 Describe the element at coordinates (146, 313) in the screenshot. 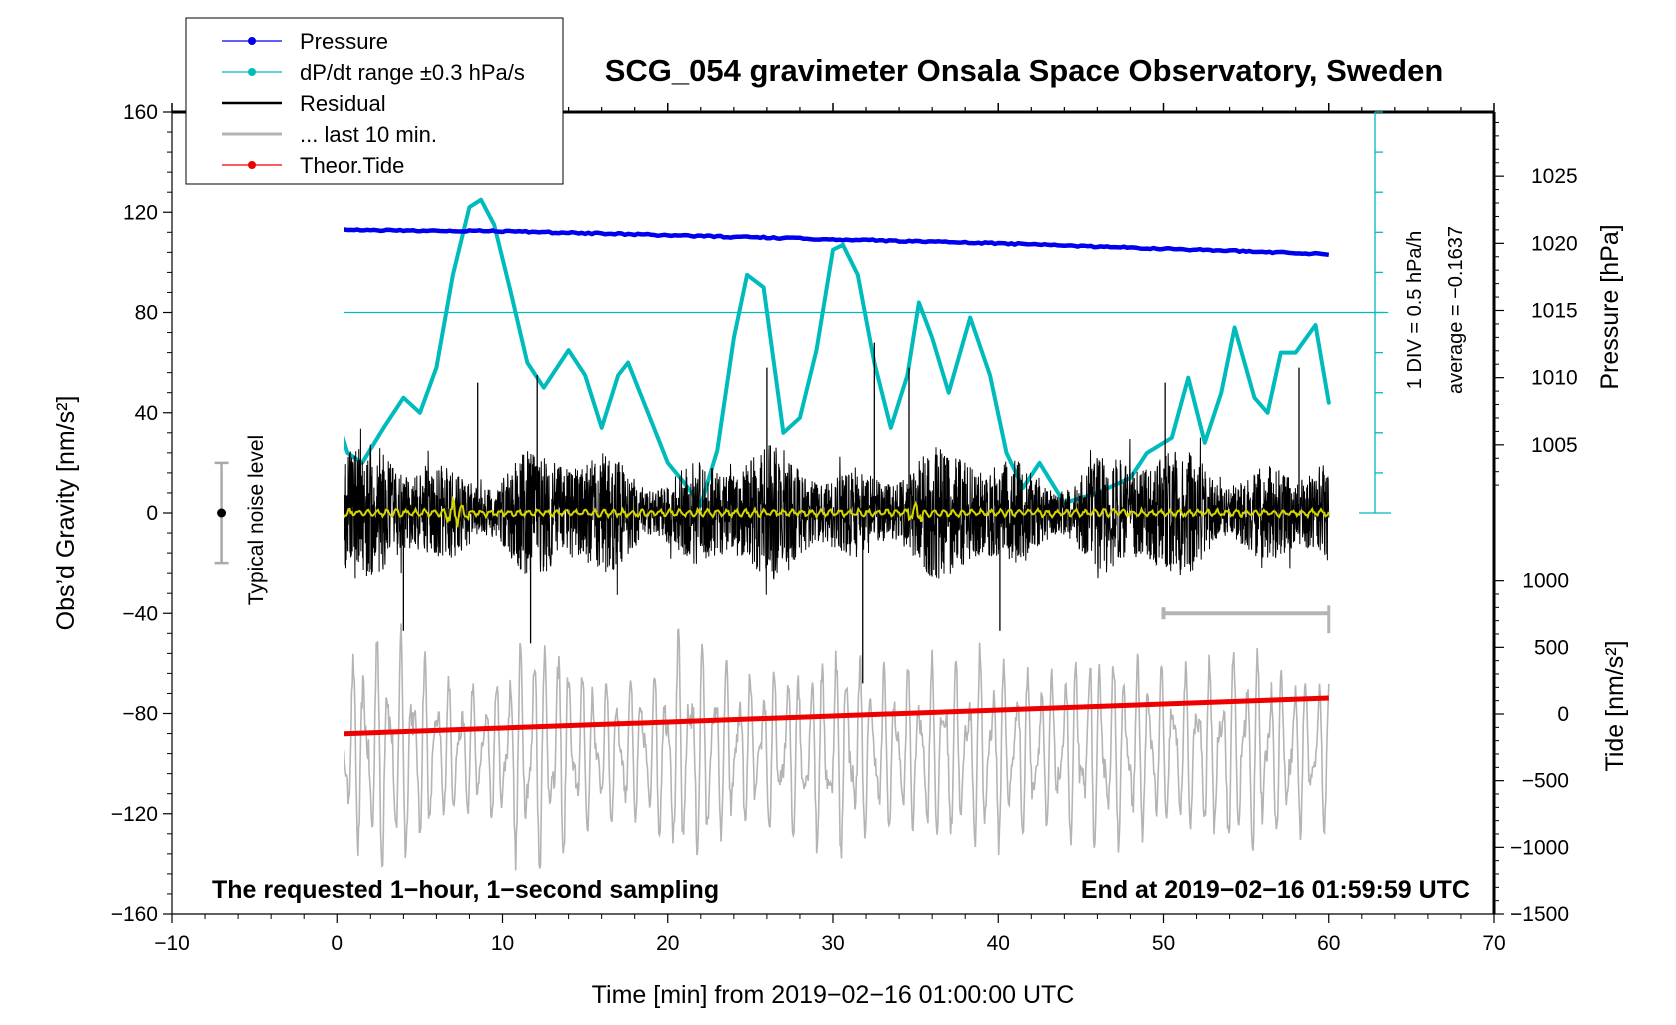

I see `y-tick-label: 80` at that location.